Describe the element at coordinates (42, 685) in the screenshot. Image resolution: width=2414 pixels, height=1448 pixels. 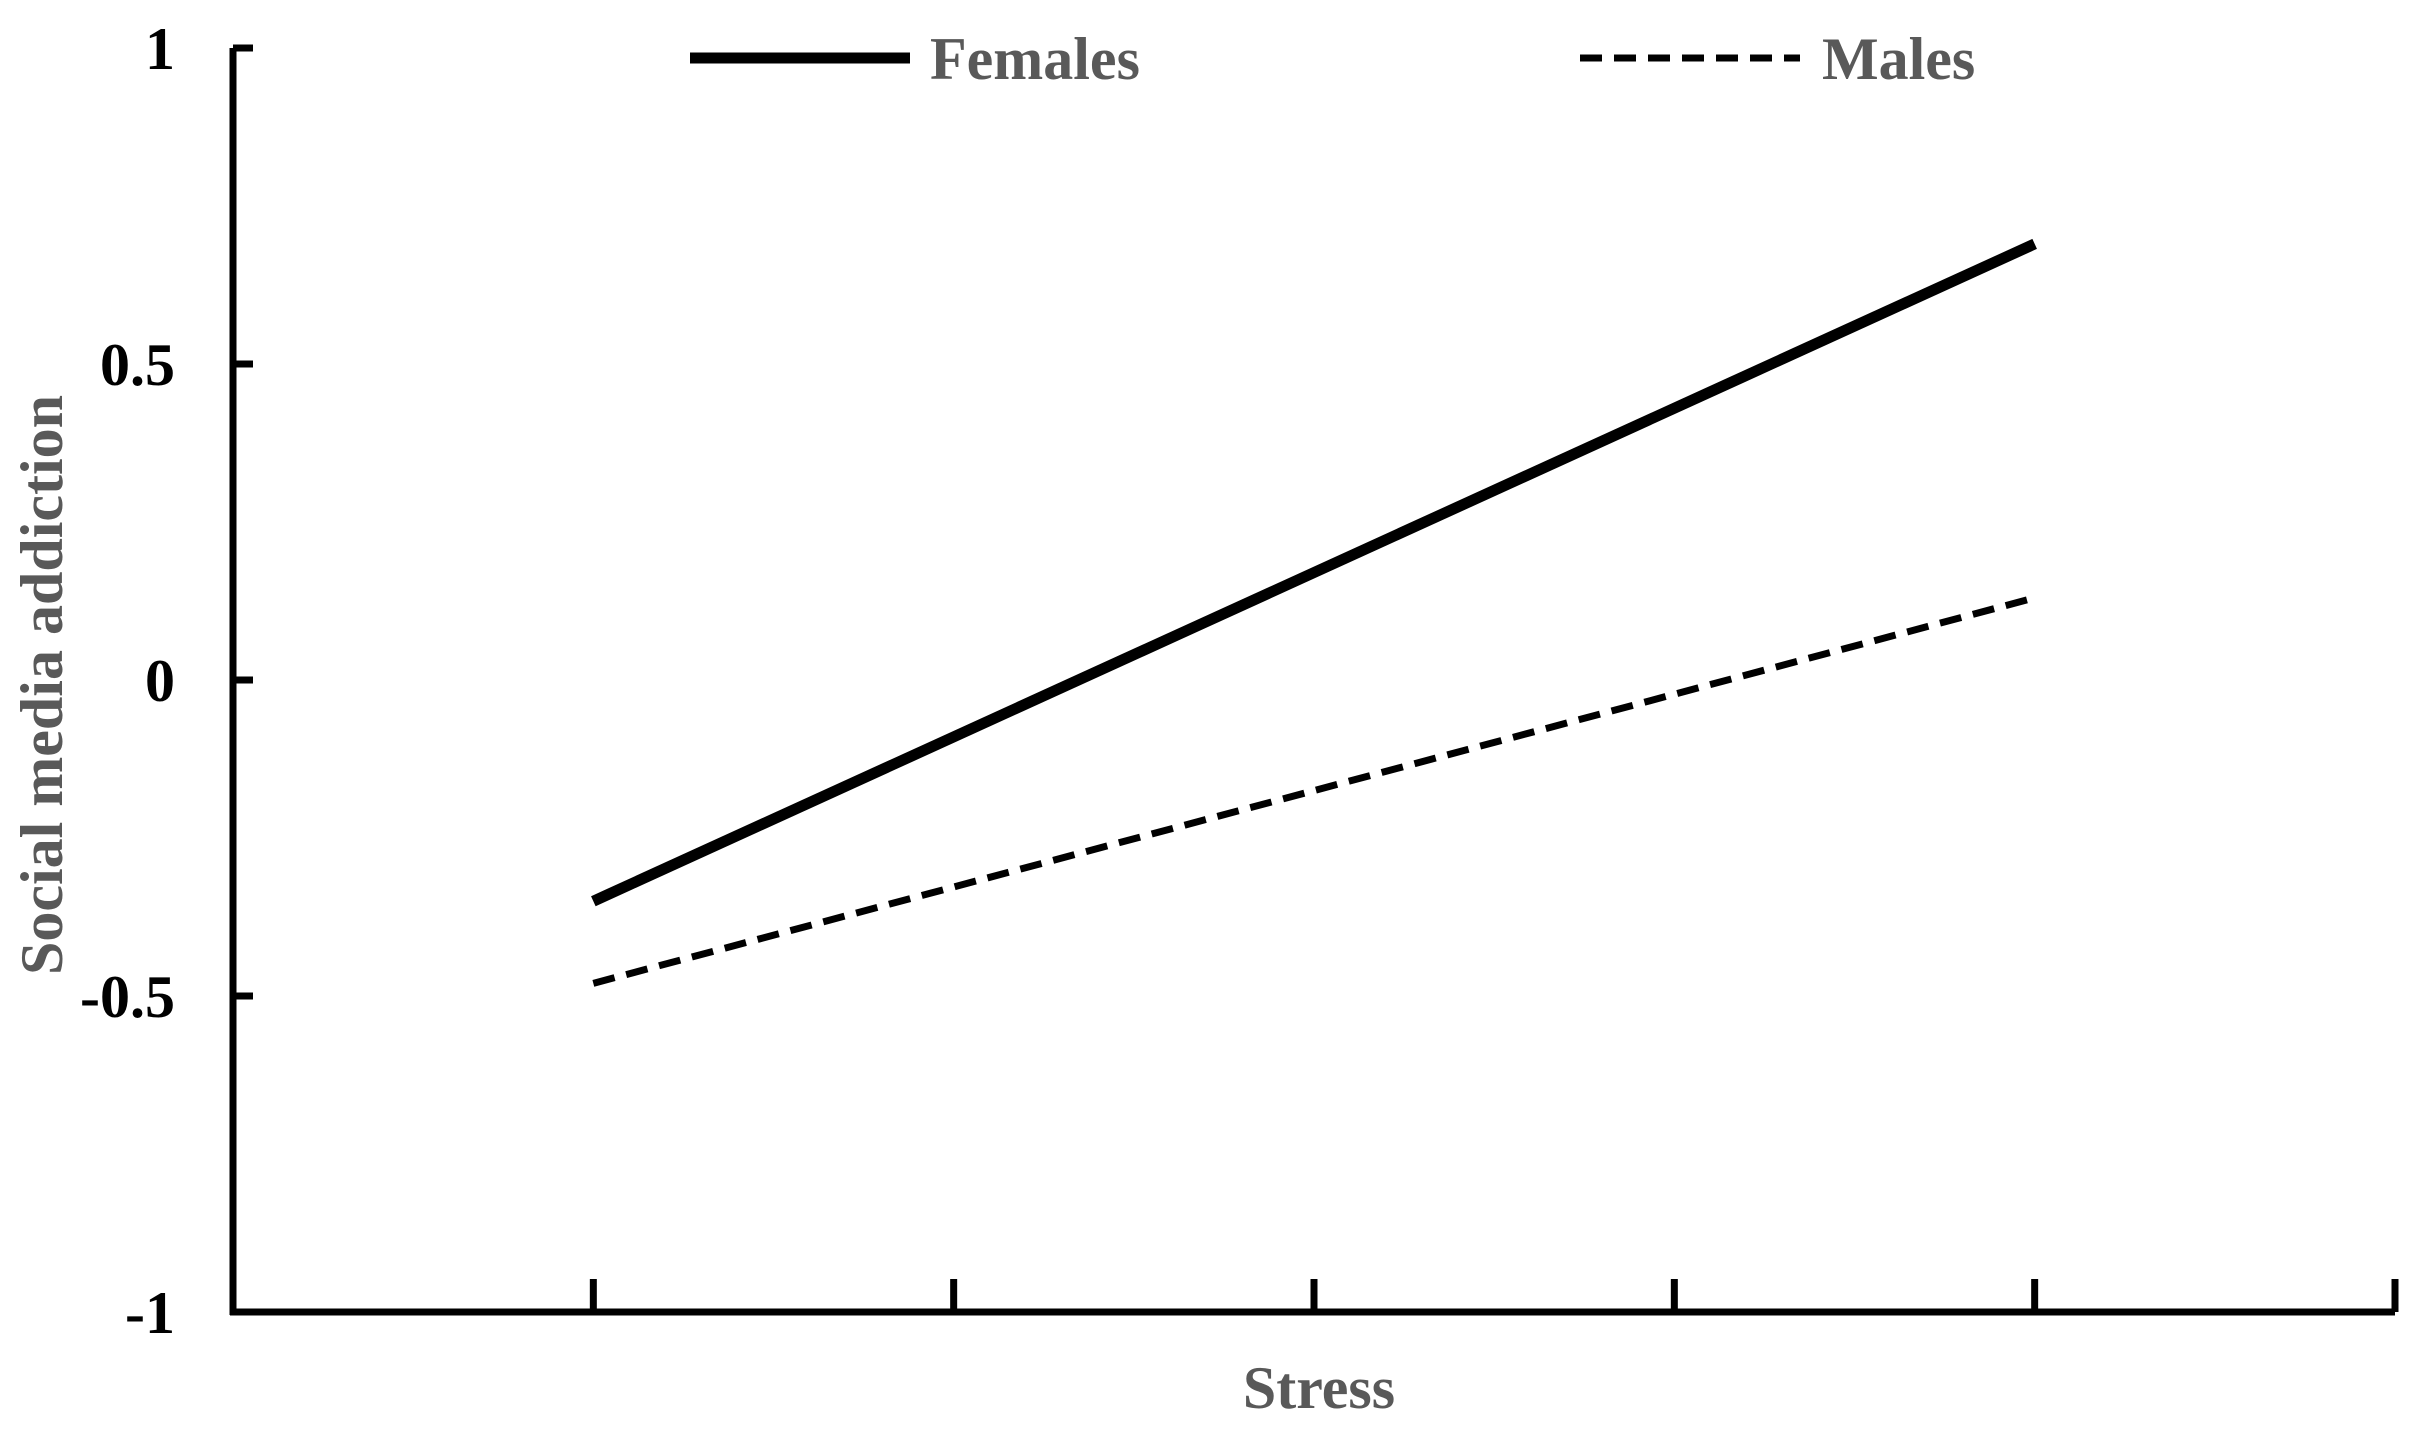
I see `y-axis-title: Social media addiction` at that location.